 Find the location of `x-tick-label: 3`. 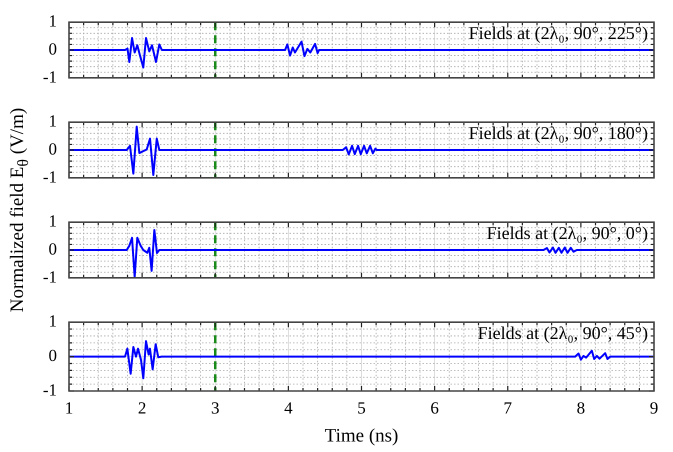

x-tick-label: 3 is located at coordinates (215, 408).